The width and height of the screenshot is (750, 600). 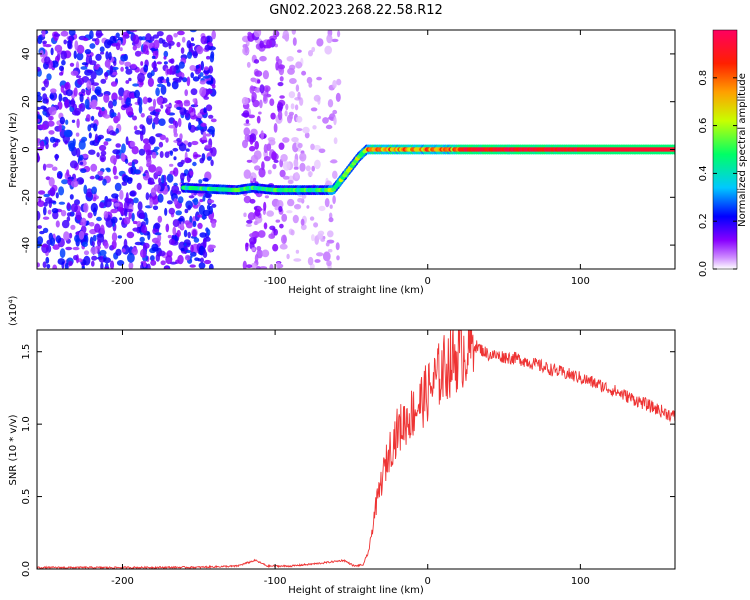 What do you see at coordinates (703, 221) in the screenshot?
I see `colorbar-tick-label: 0.2` at bounding box center [703, 221].